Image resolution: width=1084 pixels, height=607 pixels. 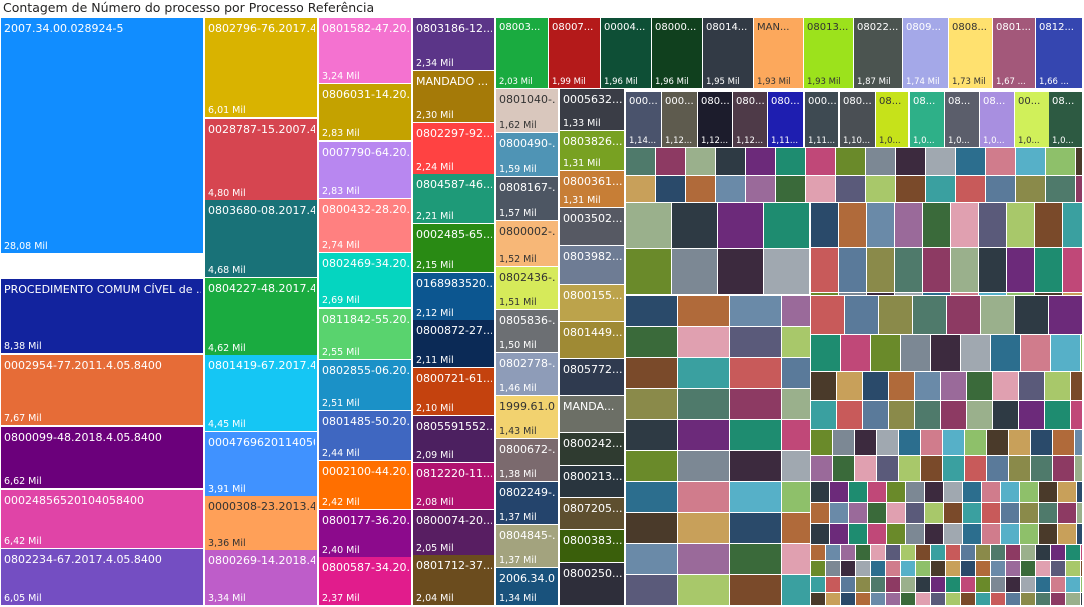 I want to click on treemap-tile: 0800587-34.20... 2,37 Mil, so click(x=365, y=581).